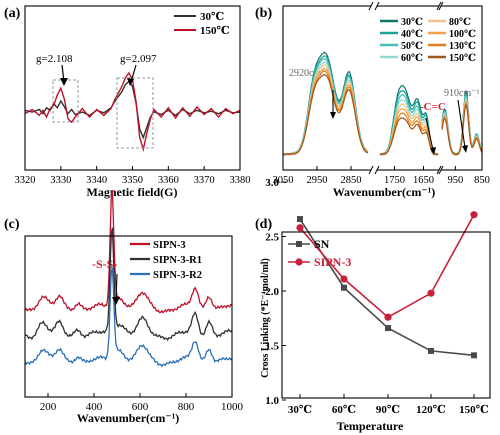 The image size is (500, 435). Describe the element at coordinates (412, 22) in the screenshot. I see `legend-label-b-0: 30℃` at that location.